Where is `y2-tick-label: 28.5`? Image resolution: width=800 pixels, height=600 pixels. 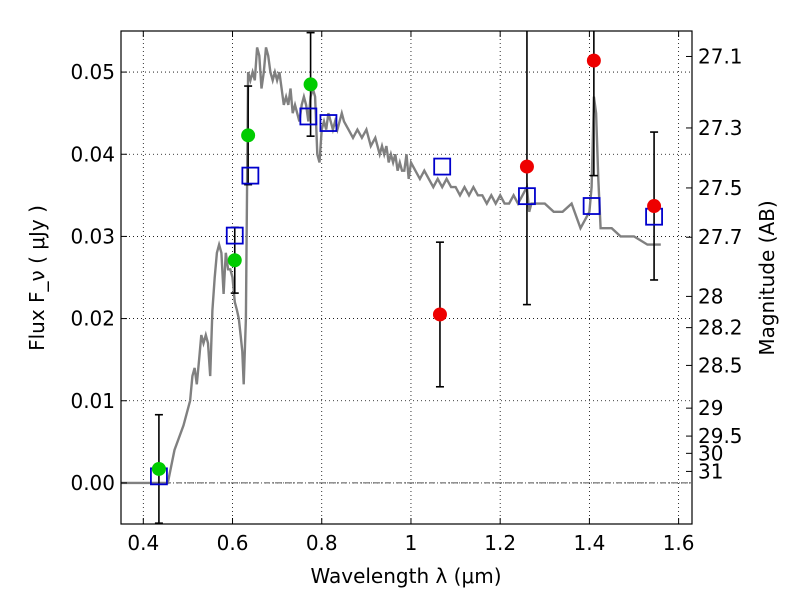
y2-tick-label: 28.5 is located at coordinates (720, 365).